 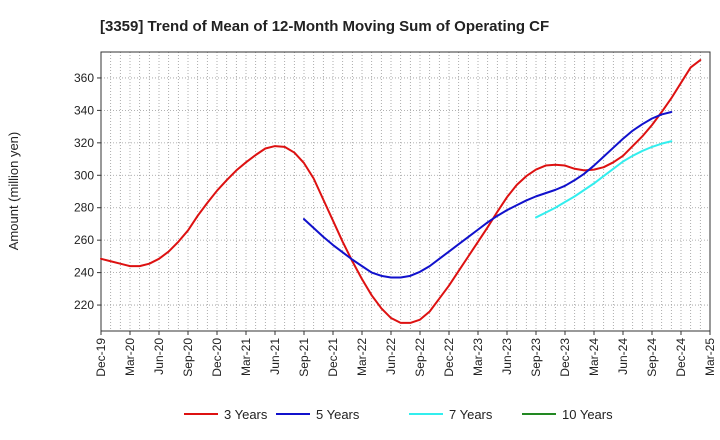 What do you see at coordinates (101, 357) in the screenshot?
I see `x-tick-label: Dec-19` at bounding box center [101, 357].